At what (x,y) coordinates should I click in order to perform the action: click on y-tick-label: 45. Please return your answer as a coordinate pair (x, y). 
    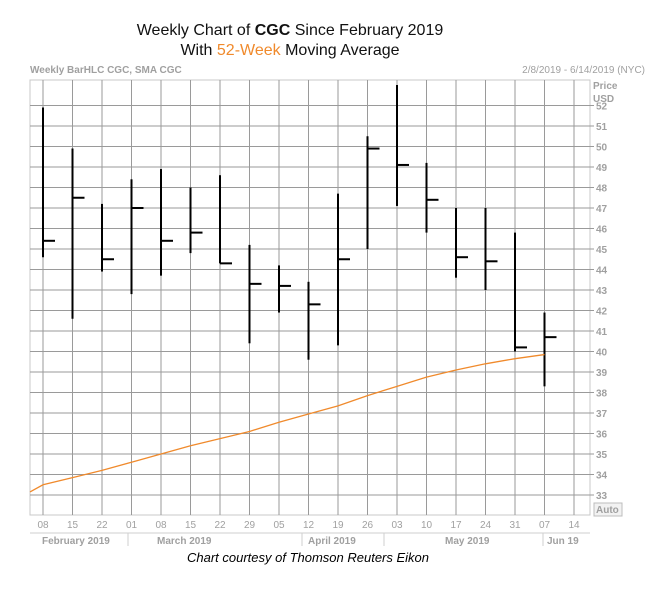
    Looking at the image, I should click on (602, 250).